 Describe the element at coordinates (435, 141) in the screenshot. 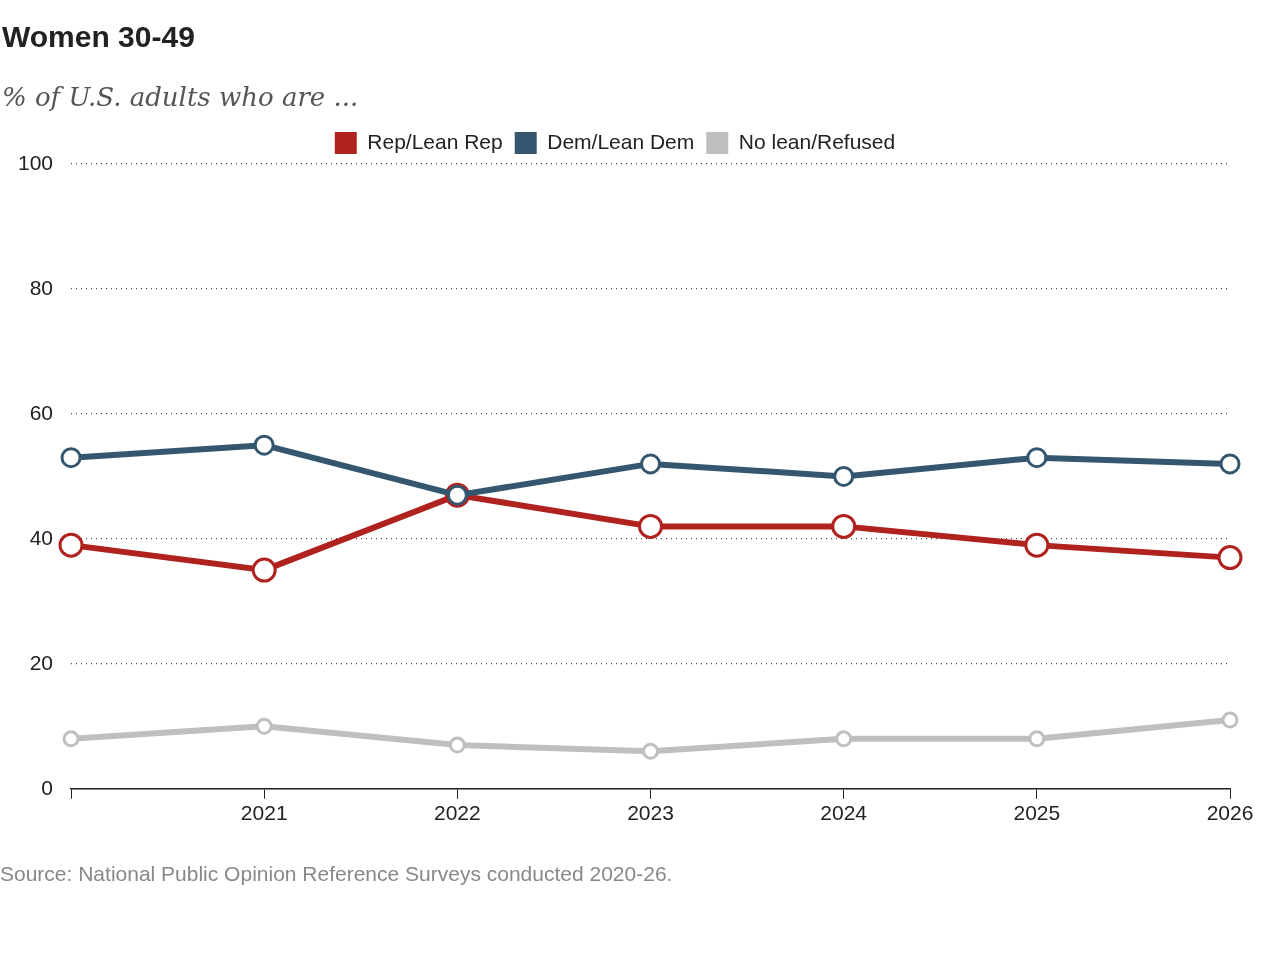

I see `legend-label: Rep/Lean Rep` at that location.